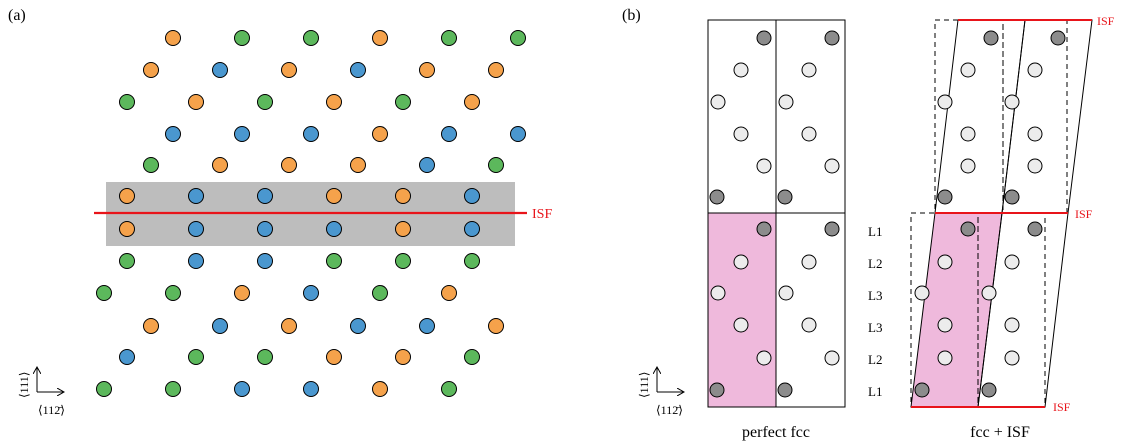 The height and width of the screenshot is (443, 1126). I want to click on layer-label: L1, so click(875, 231).